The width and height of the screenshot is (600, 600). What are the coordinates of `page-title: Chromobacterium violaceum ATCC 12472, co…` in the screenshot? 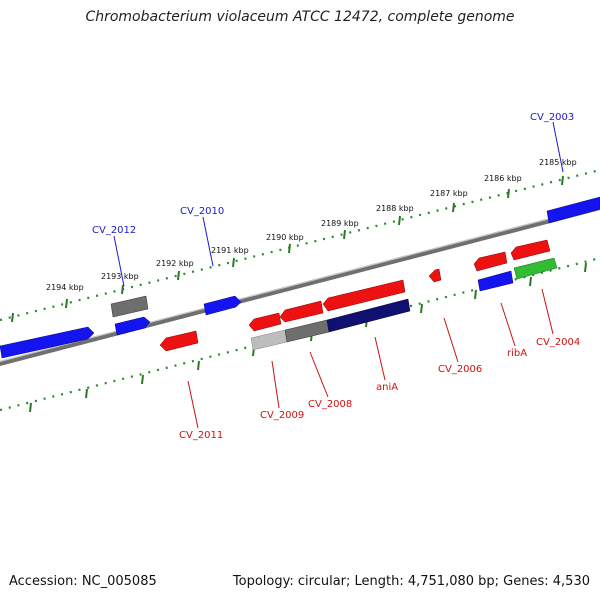 It's located at (300, 17).